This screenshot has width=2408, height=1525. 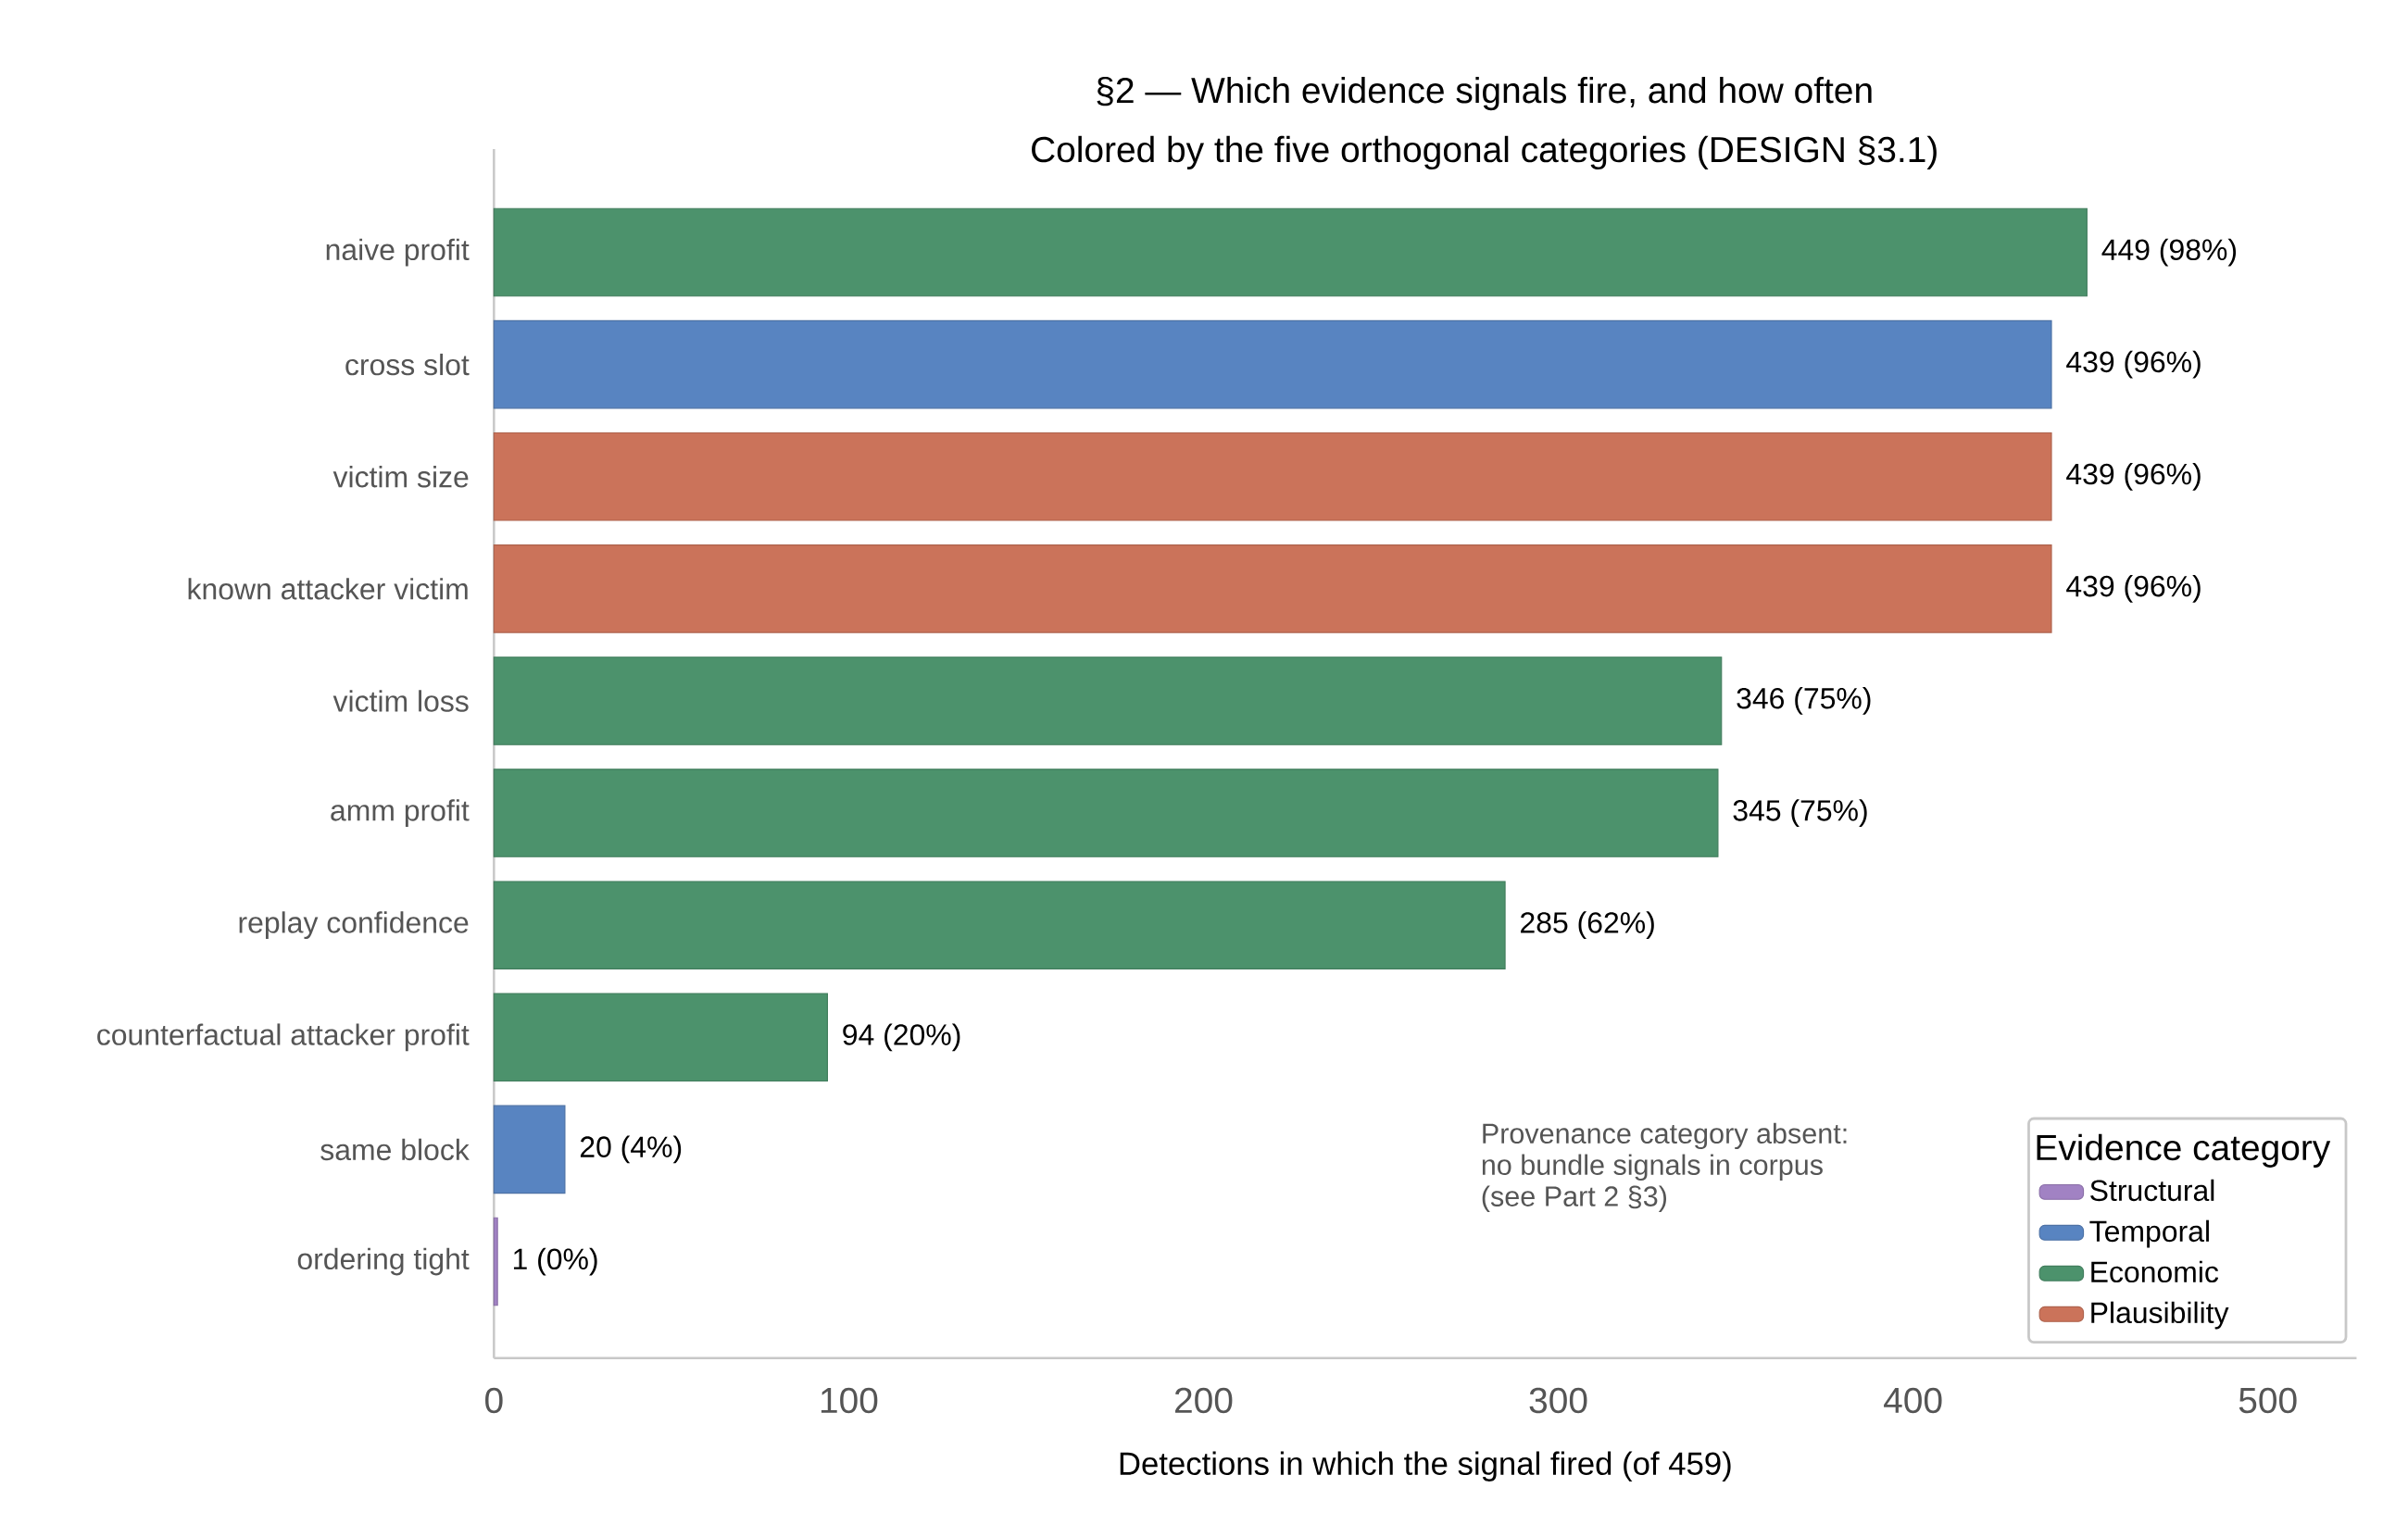 I want to click on annotation: (see Part 2 §3), so click(x=1574, y=1198).